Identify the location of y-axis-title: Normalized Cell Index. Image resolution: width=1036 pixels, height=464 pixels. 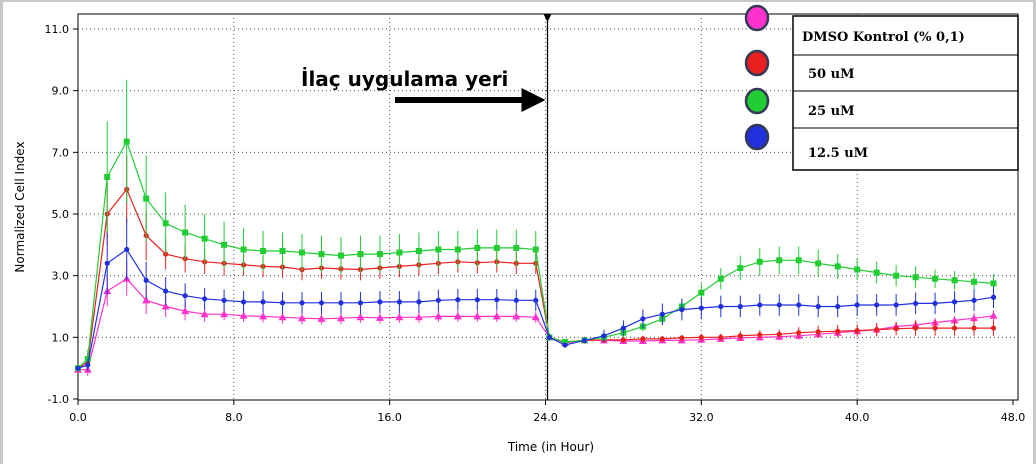
(20, 206).